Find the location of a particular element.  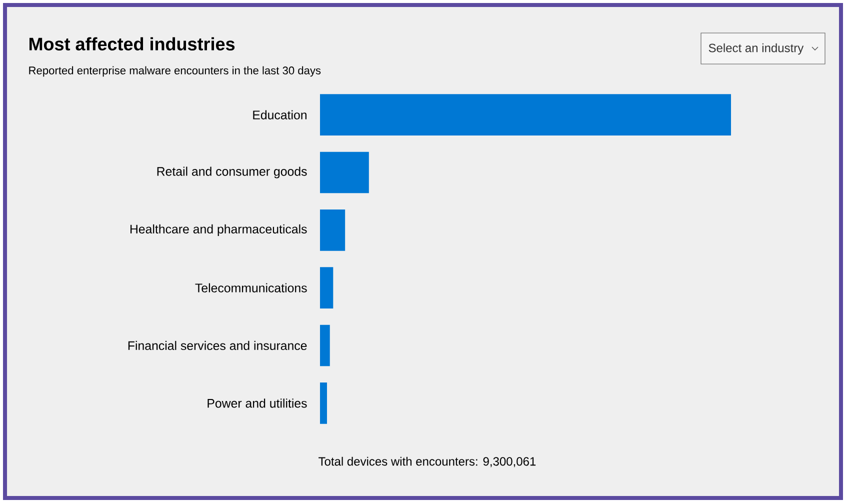

text: Reported enterprise malware encounters in the last 30 days is located at coordinates (175, 71).